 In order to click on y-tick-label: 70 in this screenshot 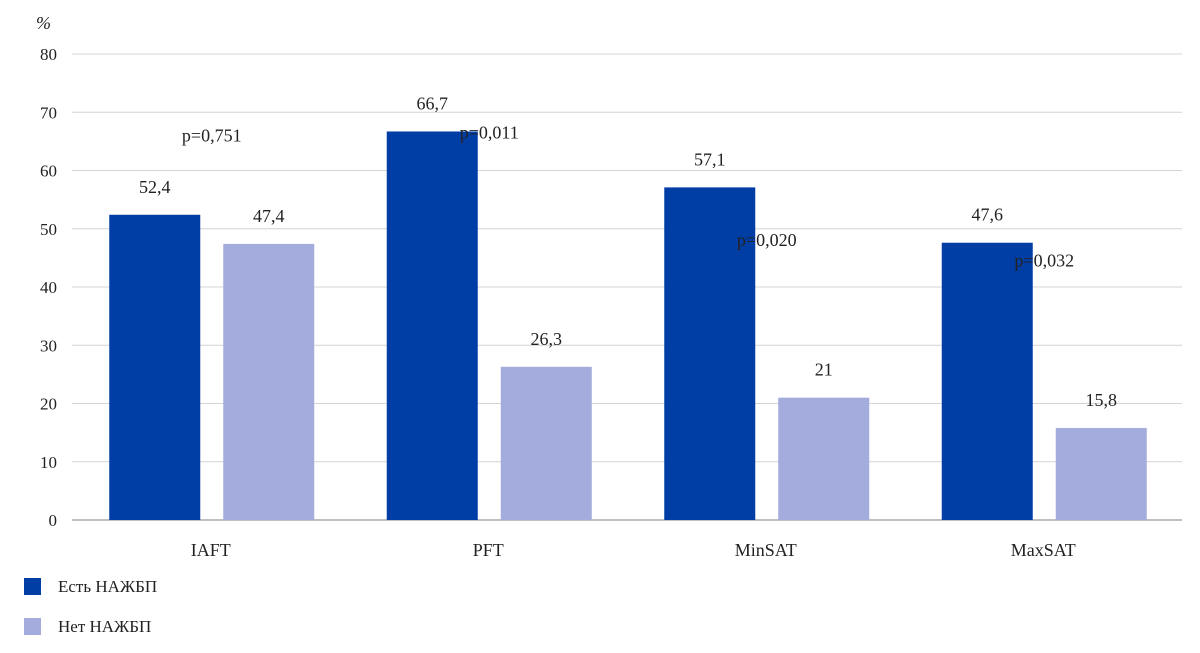, I will do `click(48, 112)`.